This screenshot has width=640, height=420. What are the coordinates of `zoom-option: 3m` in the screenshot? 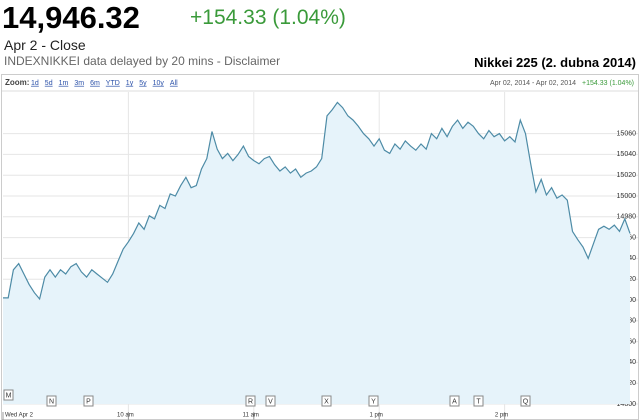 It's located at (79, 83).